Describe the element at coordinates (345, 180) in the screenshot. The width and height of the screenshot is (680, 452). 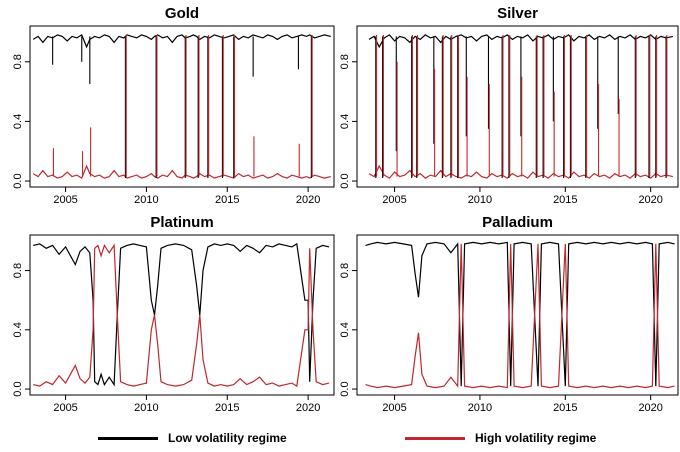
I see `y-tick-label-silver: 0.0` at that location.